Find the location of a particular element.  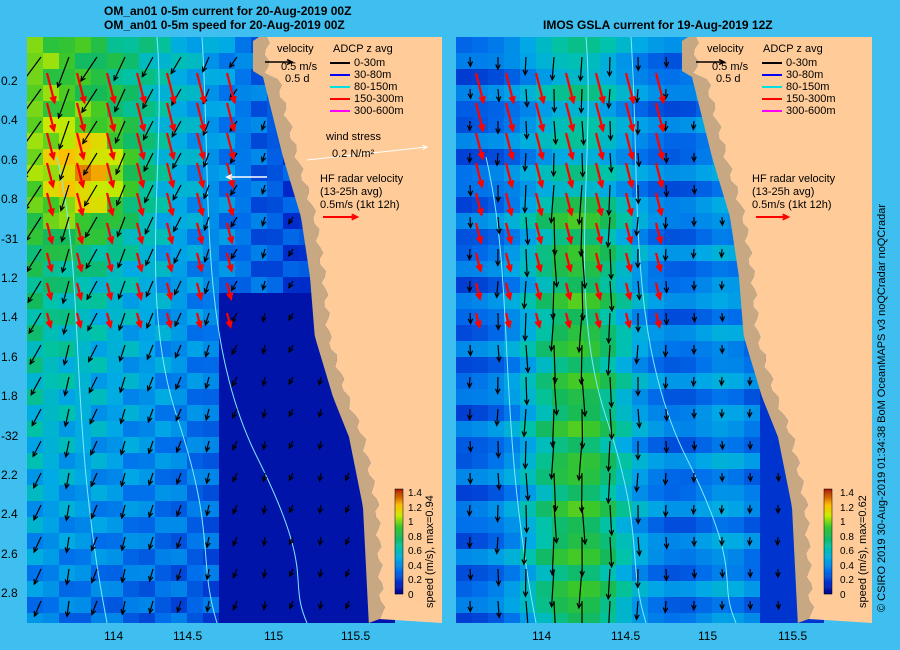

bathymetry-contour is located at coordinates (82, 389).